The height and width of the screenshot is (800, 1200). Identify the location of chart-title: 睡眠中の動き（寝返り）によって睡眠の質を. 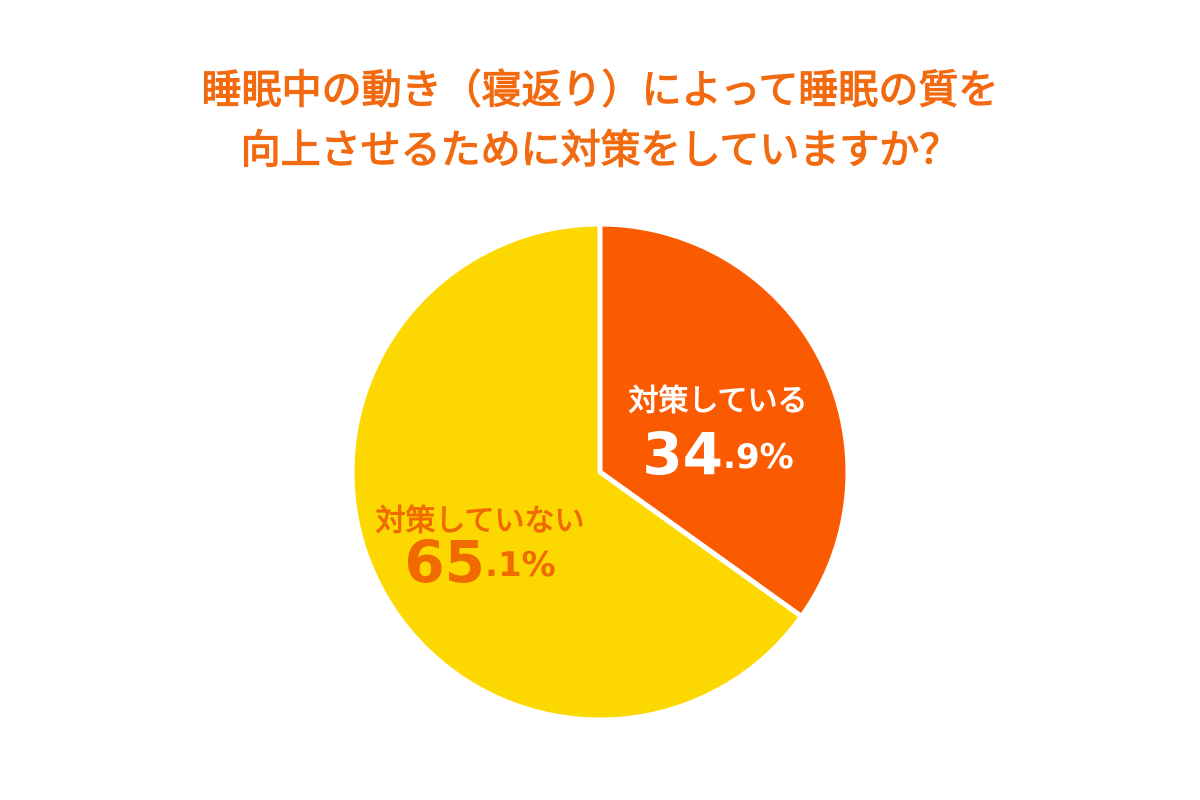
(600, 90).